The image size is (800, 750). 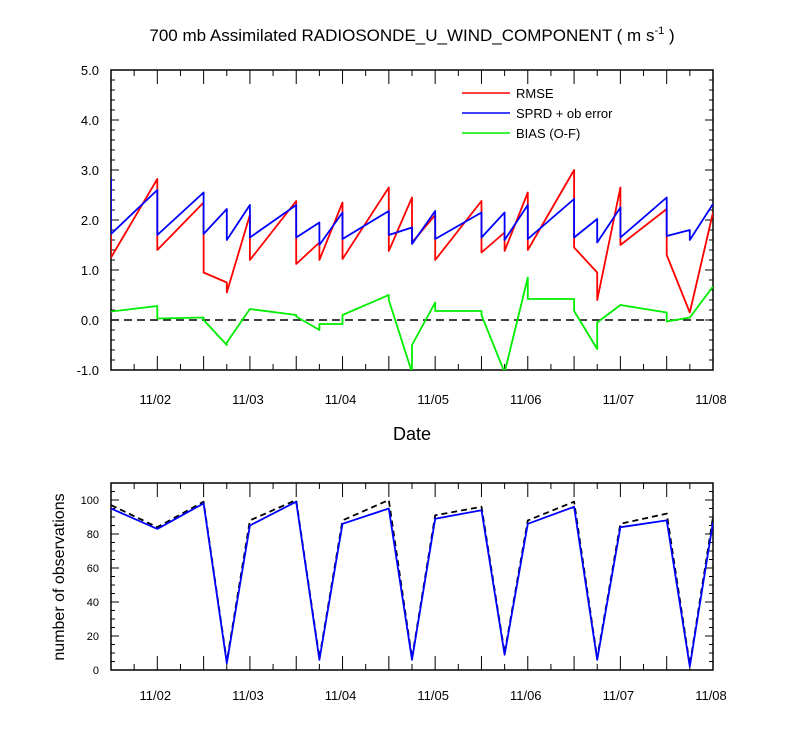 What do you see at coordinates (412, 434) in the screenshot?
I see `top-chart-xlabel: Date` at bounding box center [412, 434].